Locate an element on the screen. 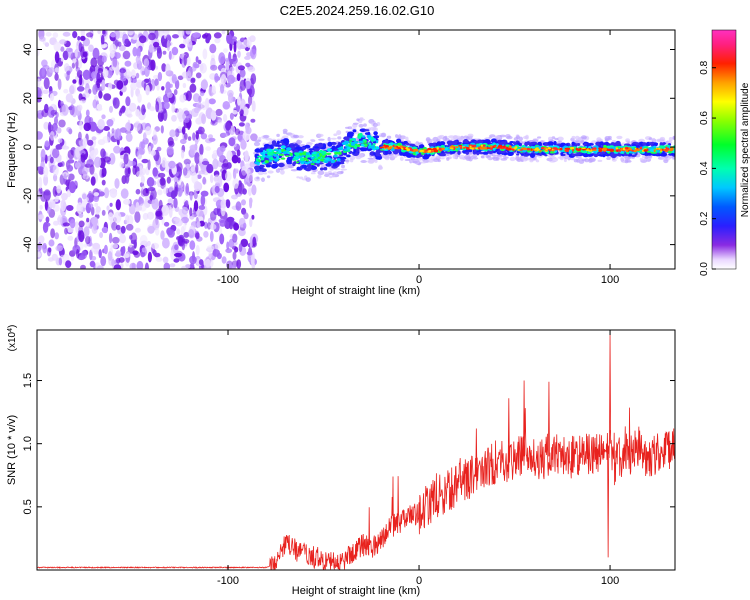  colorbar-label: Normalized spectral amplitude is located at coordinates (745, 149).